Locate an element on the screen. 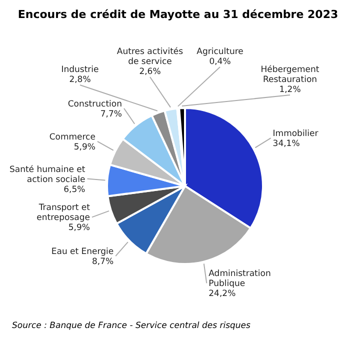 The image size is (356, 364). data-label: 1,2% is located at coordinates (290, 90).